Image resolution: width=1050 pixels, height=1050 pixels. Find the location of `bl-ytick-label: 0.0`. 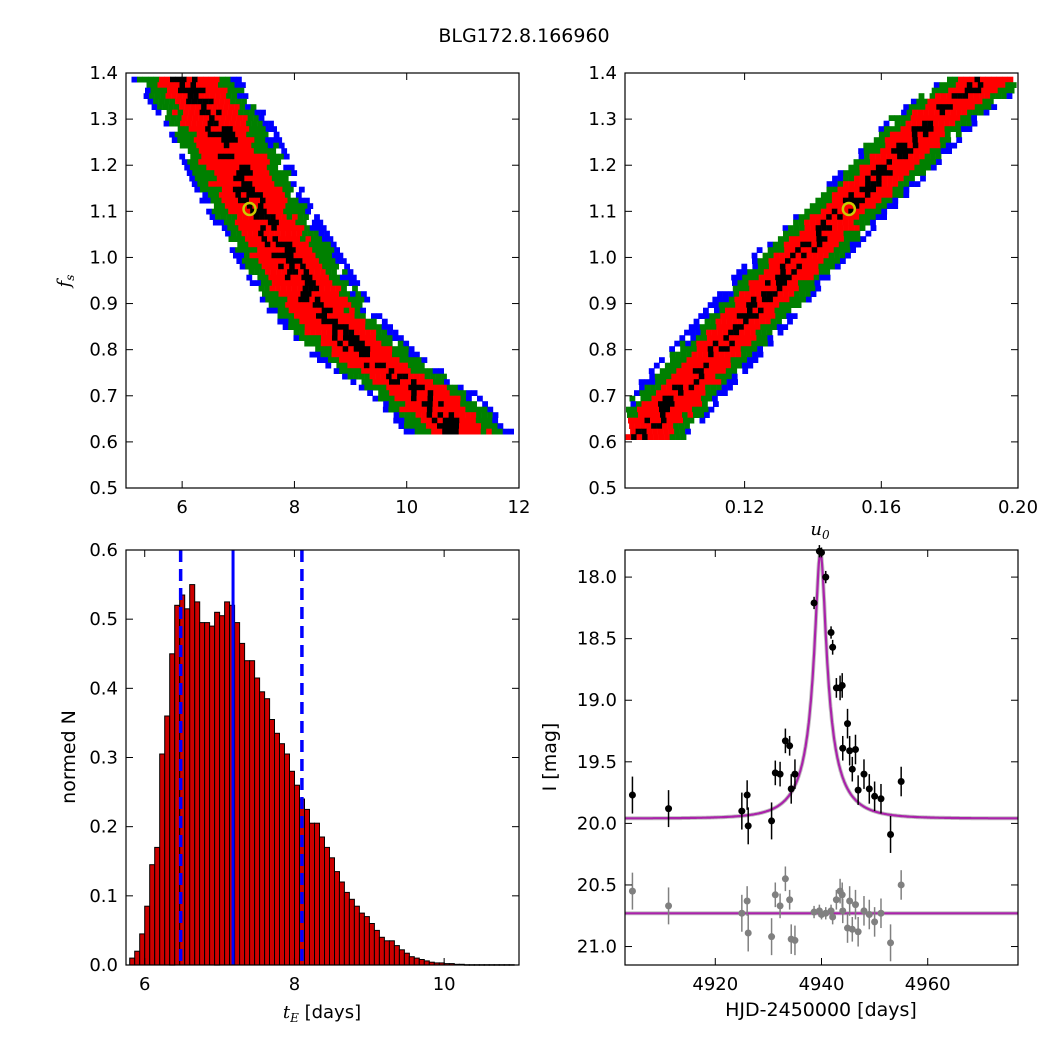

bl-ytick-label: 0.0 is located at coordinates (103, 965).